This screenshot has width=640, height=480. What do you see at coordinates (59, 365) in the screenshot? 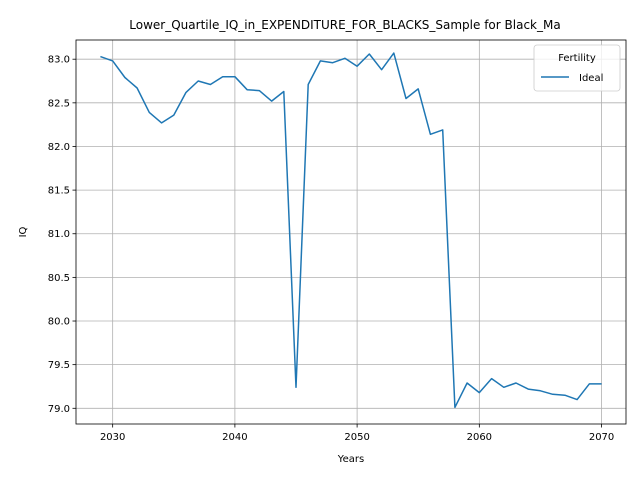
I see `y-tick-label: 79.5` at bounding box center [59, 365].